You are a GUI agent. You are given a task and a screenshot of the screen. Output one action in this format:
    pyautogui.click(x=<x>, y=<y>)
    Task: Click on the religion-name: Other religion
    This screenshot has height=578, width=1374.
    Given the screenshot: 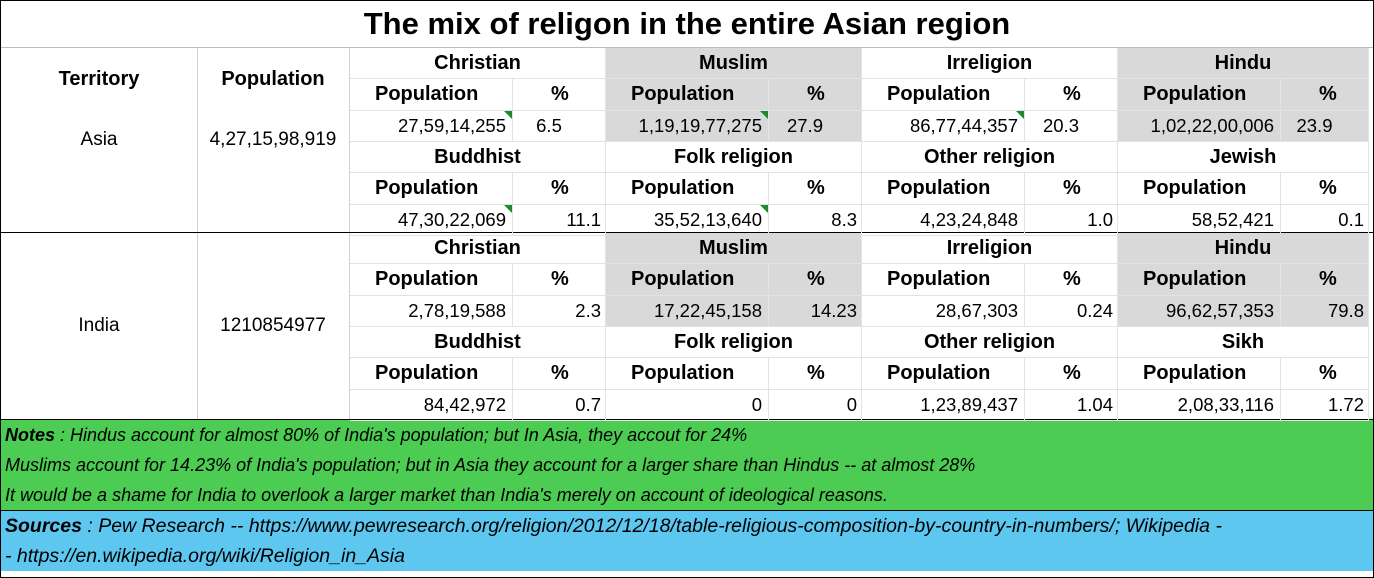 What is the action you would take?
    pyautogui.click(x=989, y=157)
    